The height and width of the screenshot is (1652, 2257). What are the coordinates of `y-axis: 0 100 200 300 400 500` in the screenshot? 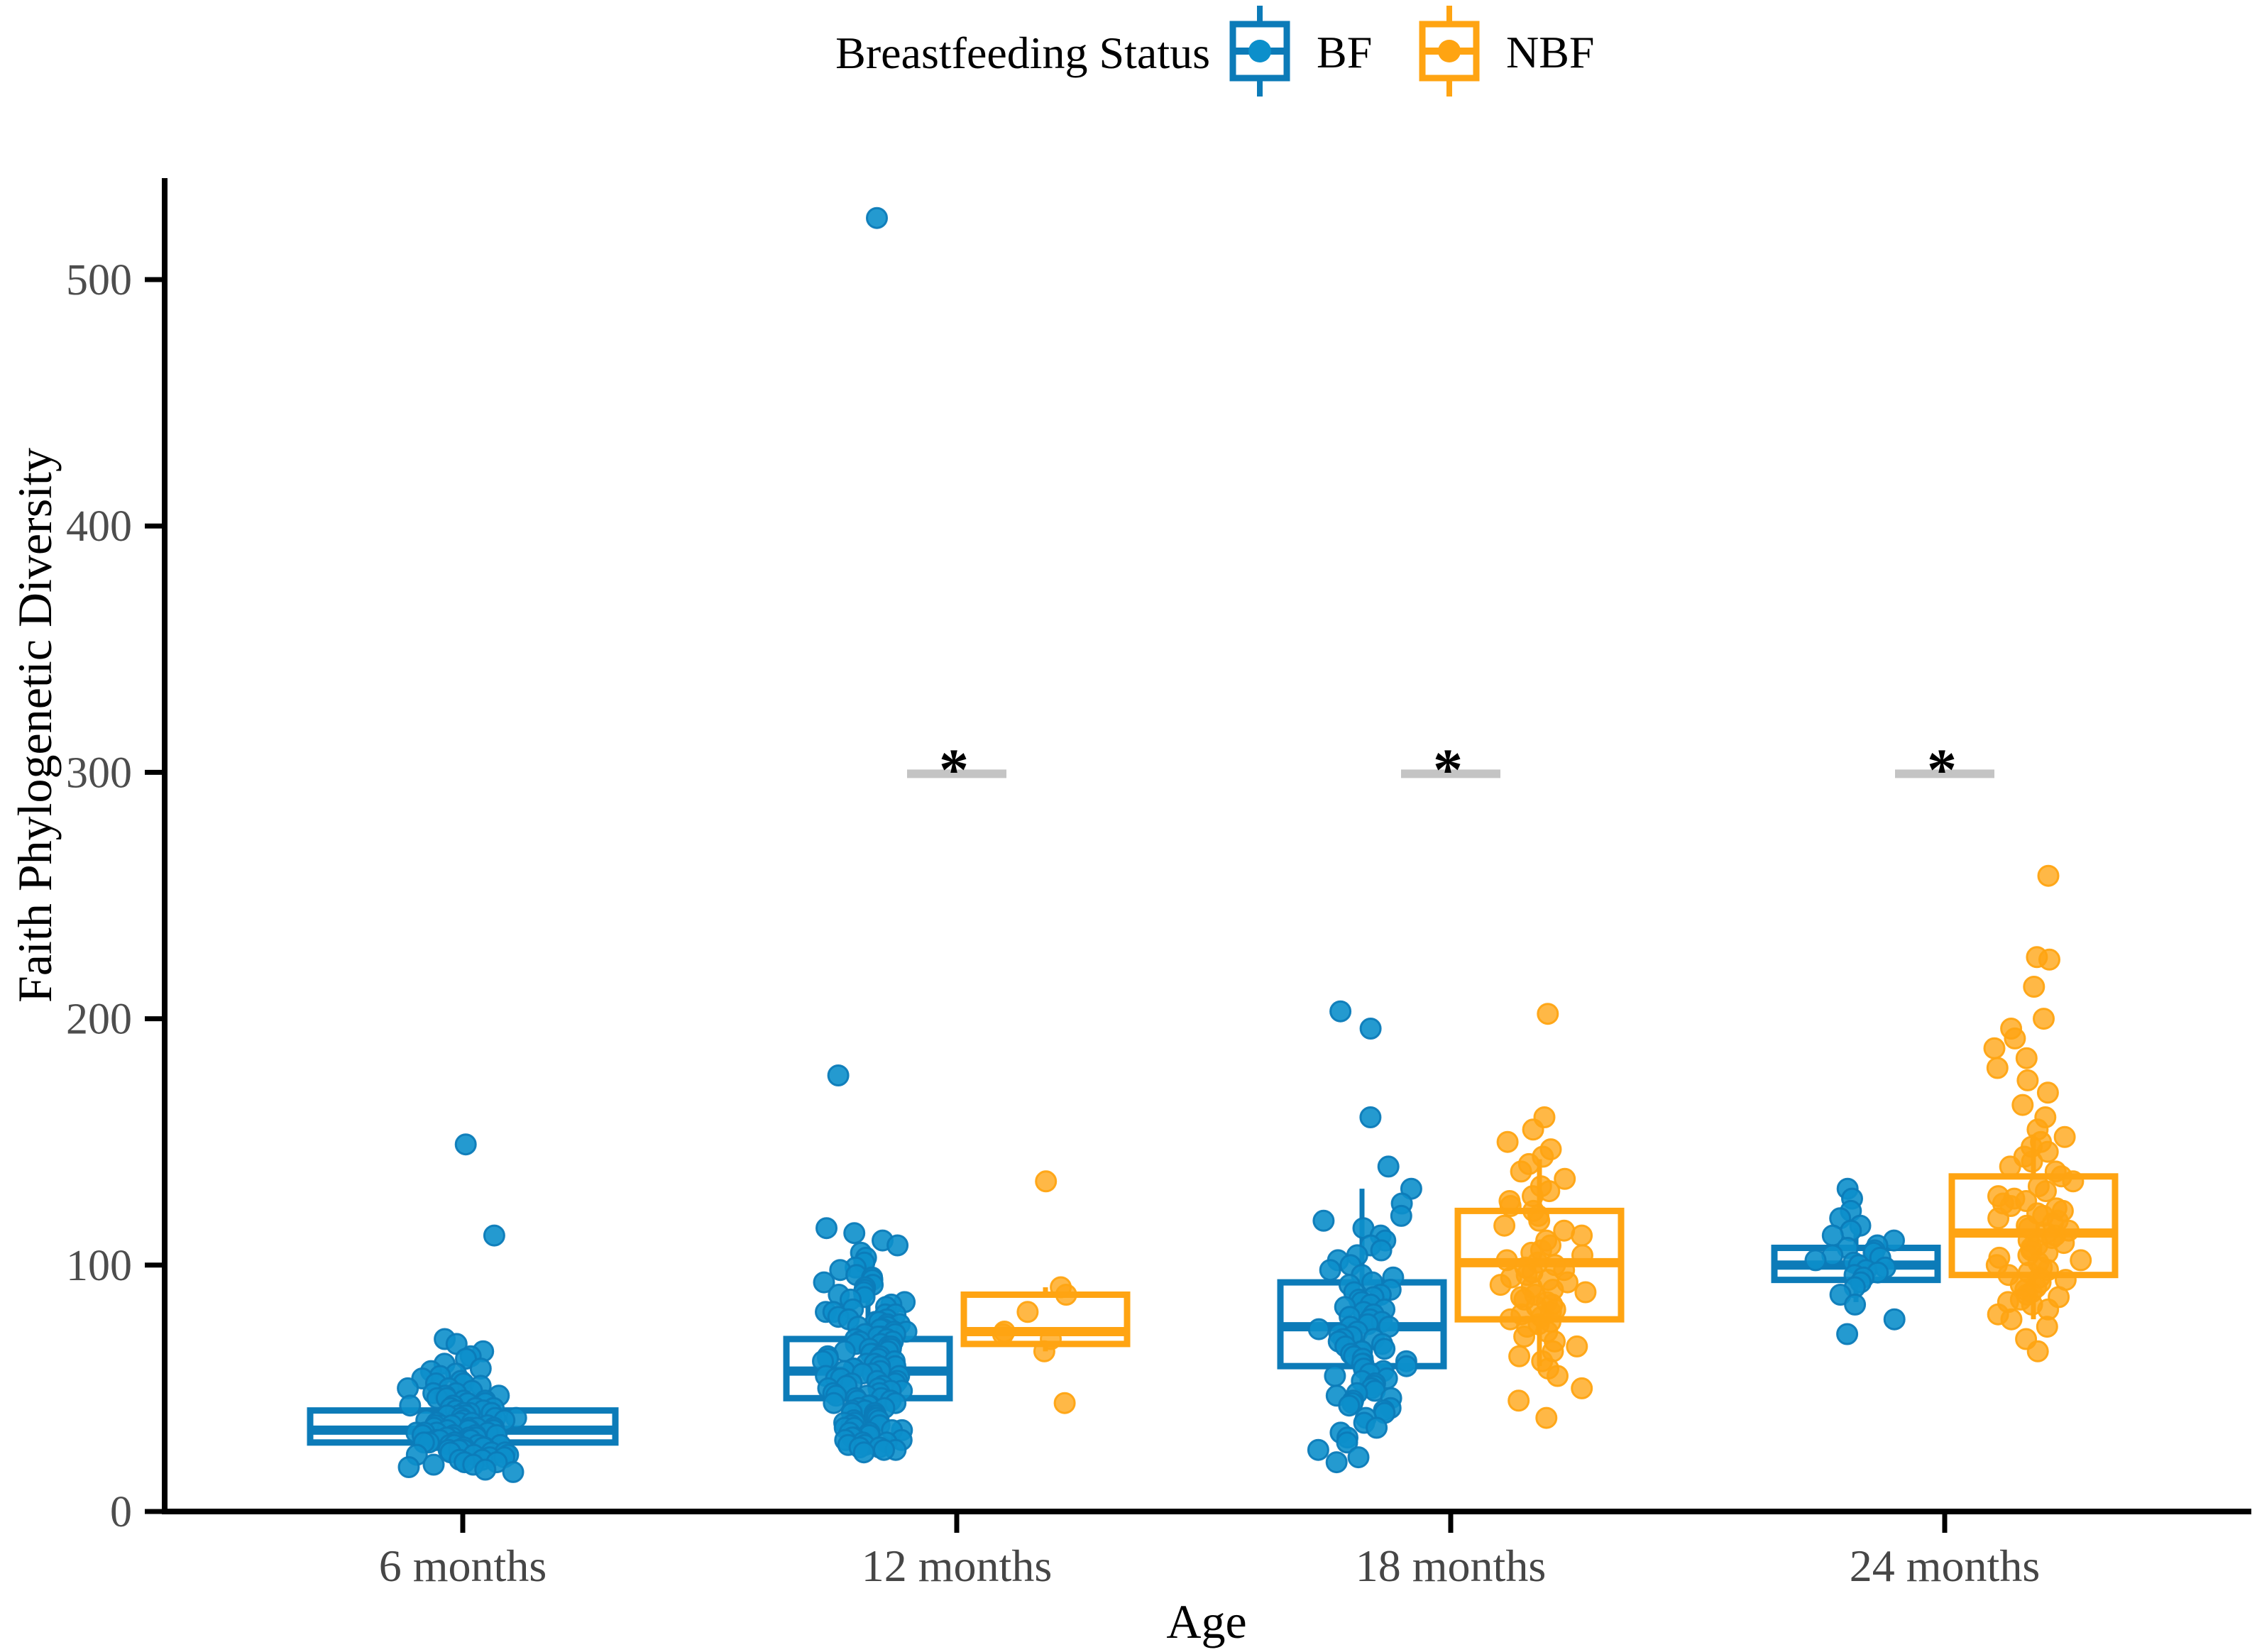 It's located at (115, 896).